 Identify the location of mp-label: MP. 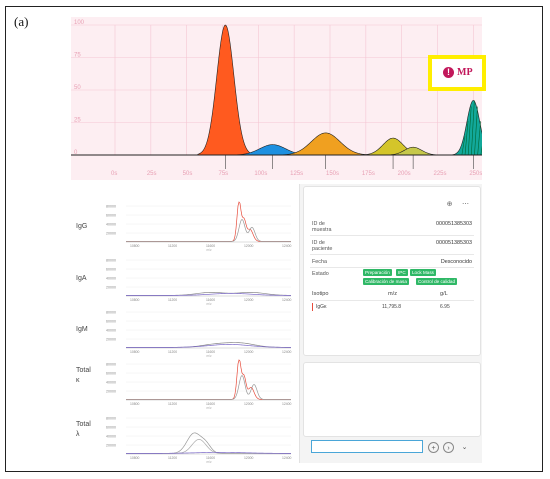
(465, 72).